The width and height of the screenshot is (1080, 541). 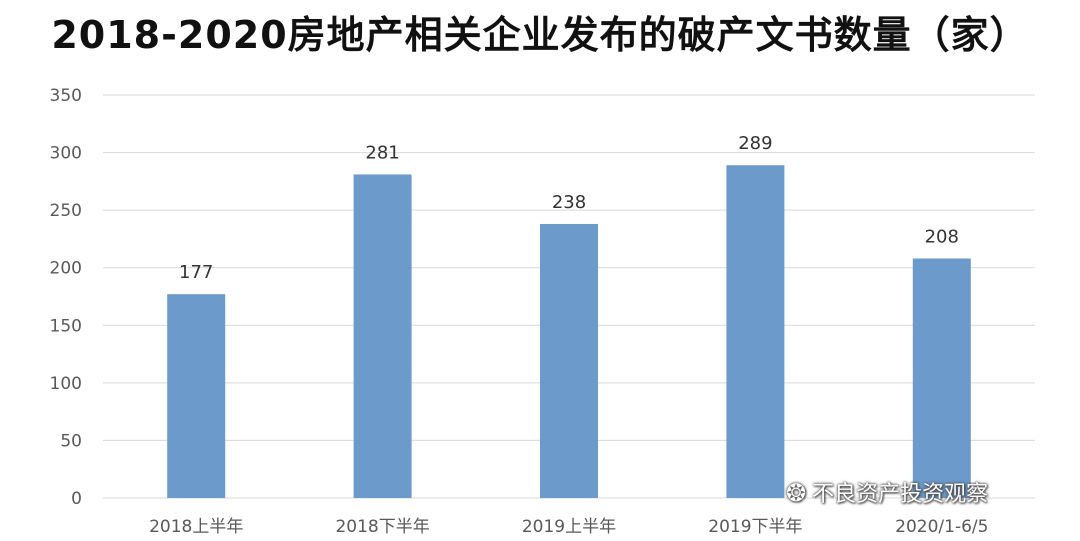 I want to click on watermark: ❂ 不良资产投资观察, so click(x=887, y=492).